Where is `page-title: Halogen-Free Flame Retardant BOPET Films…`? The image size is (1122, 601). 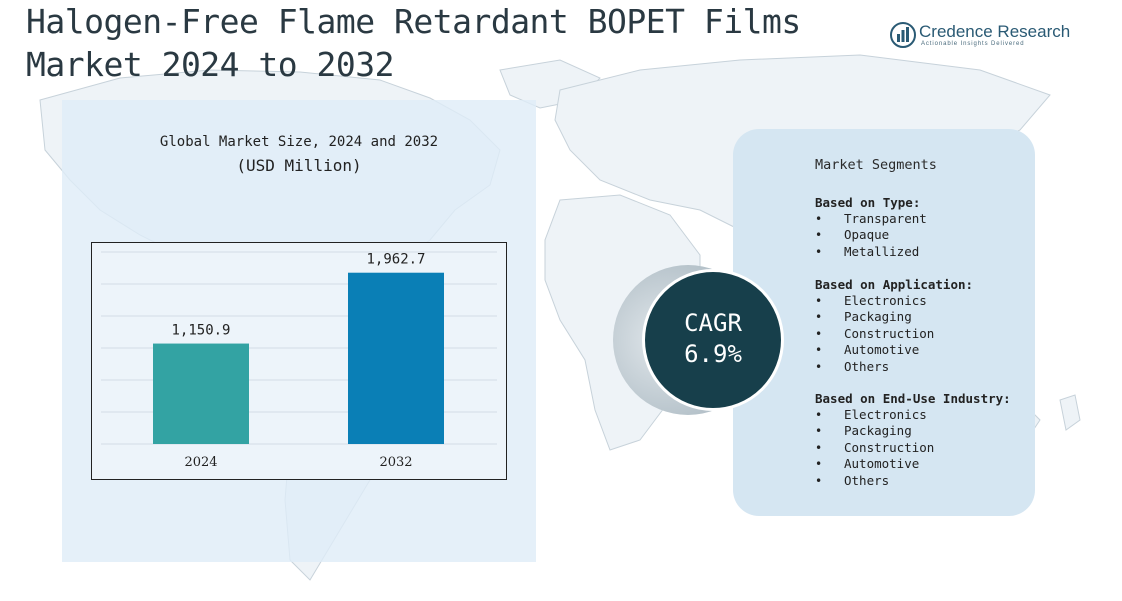 page-title: Halogen-Free Flame Retardant BOPET Films… is located at coordinates (413, 43).